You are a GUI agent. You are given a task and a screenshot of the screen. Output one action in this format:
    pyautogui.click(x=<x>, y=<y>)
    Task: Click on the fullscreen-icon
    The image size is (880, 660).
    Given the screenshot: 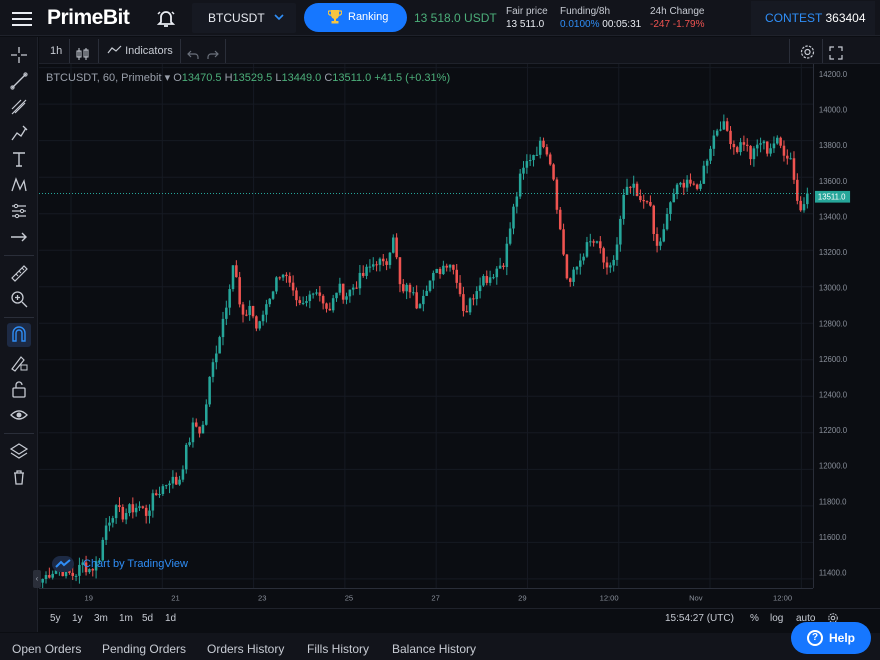 What is the action you would take?
    pyautogui.click(x=836, y=53)
    